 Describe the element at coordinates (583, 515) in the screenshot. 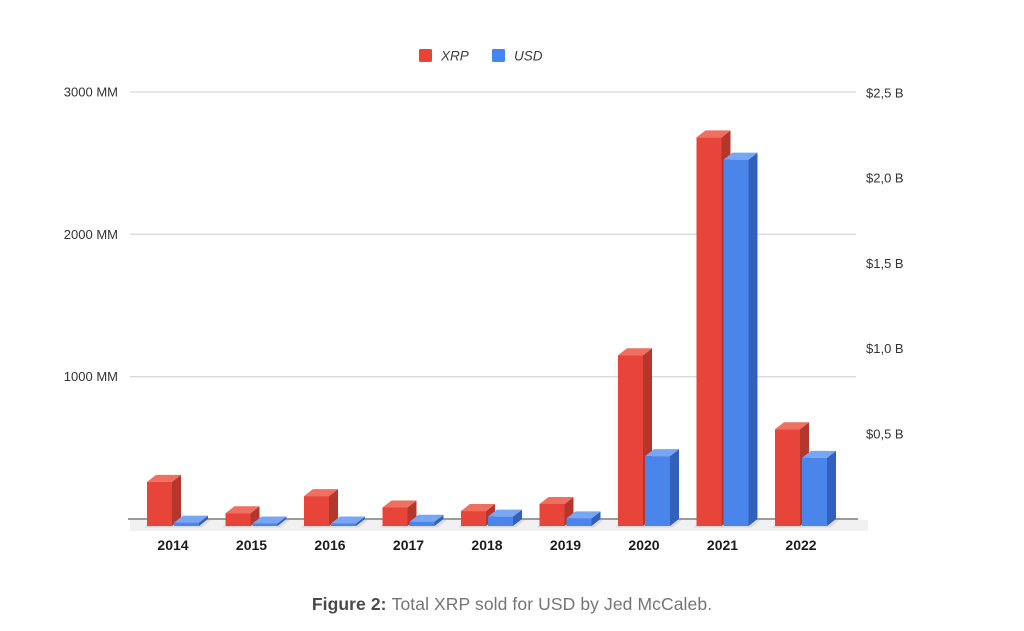

I see `bar-usd-2019-top` at that location.